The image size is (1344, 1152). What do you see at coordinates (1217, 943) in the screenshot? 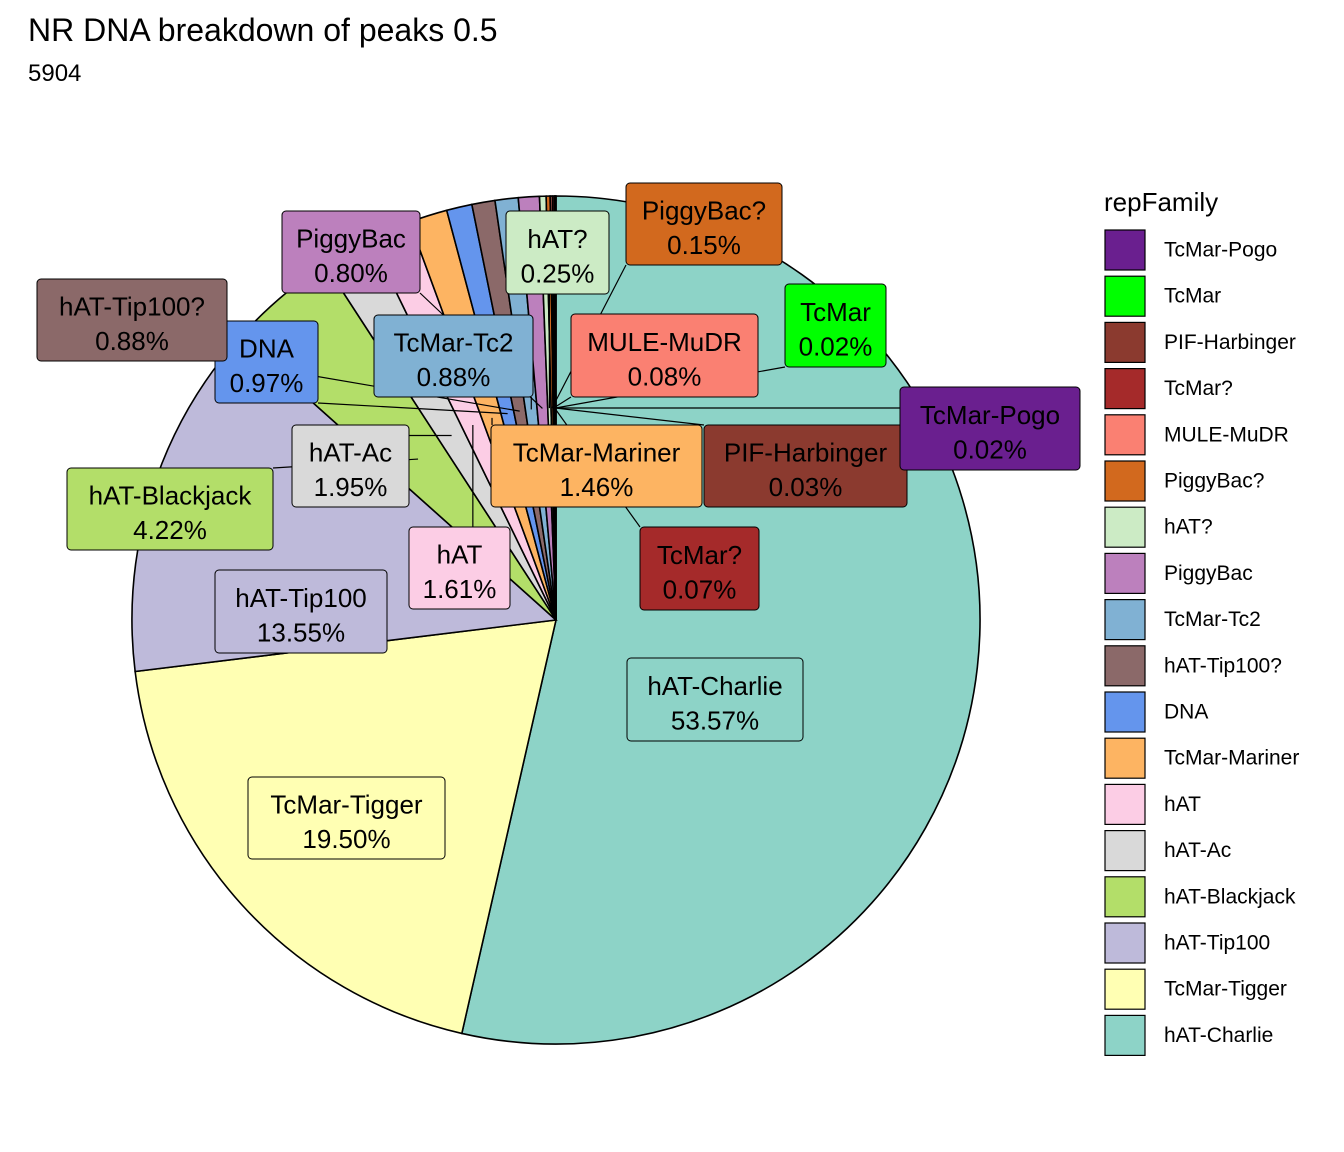
I see `legend-label: hAT-Tip100` at bounding box center [1217, 943].